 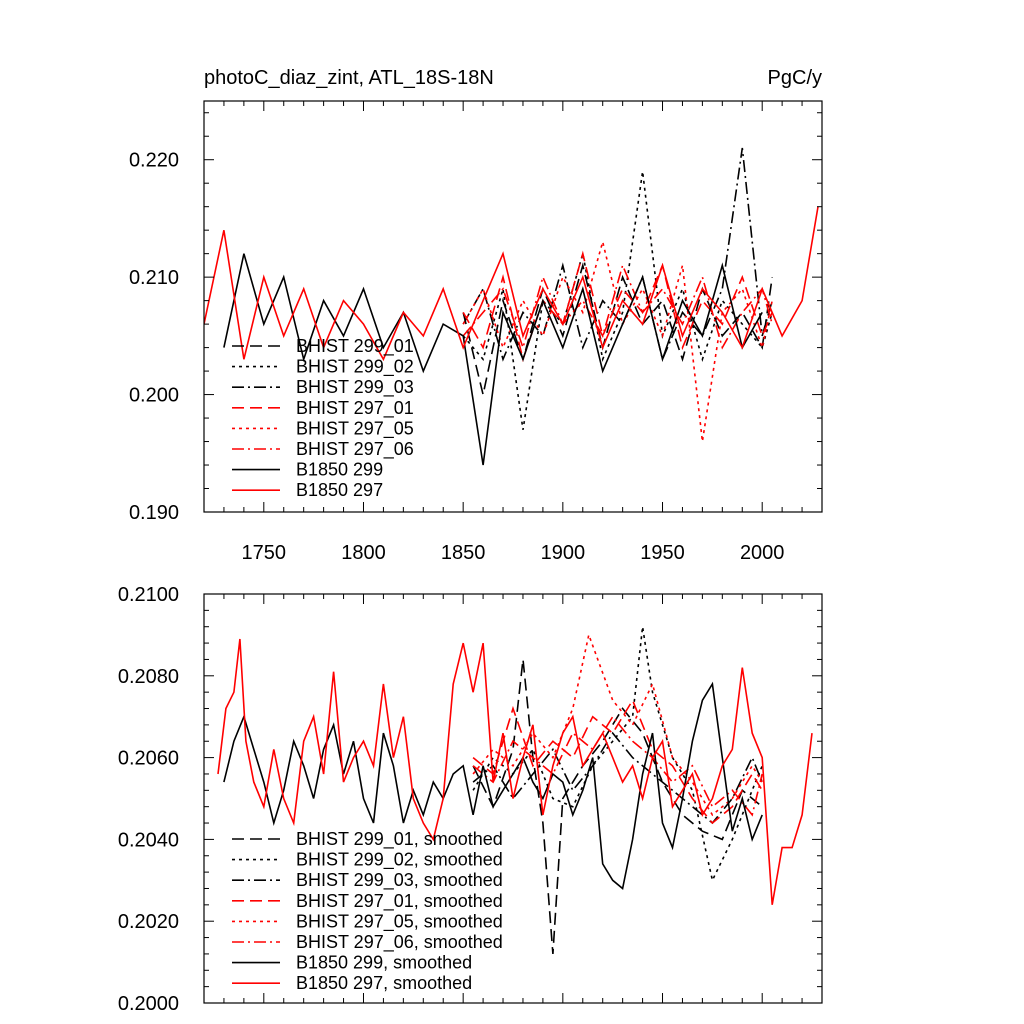 What do you see at coordinates (399, 942) in the screenshot?
I see `bottom-legend-label-bhist-297-06-smoothed: BHIST 297_06, smoothed` at bounding box center [399, 942].